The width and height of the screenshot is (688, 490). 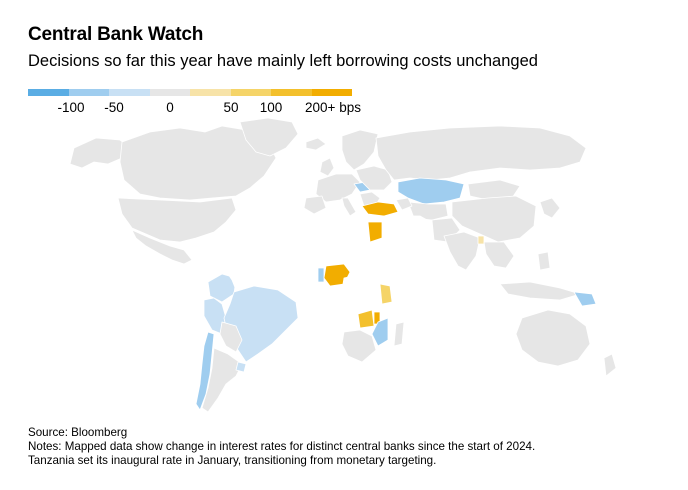 I want to click on turkey, so click(x=380, y=209).